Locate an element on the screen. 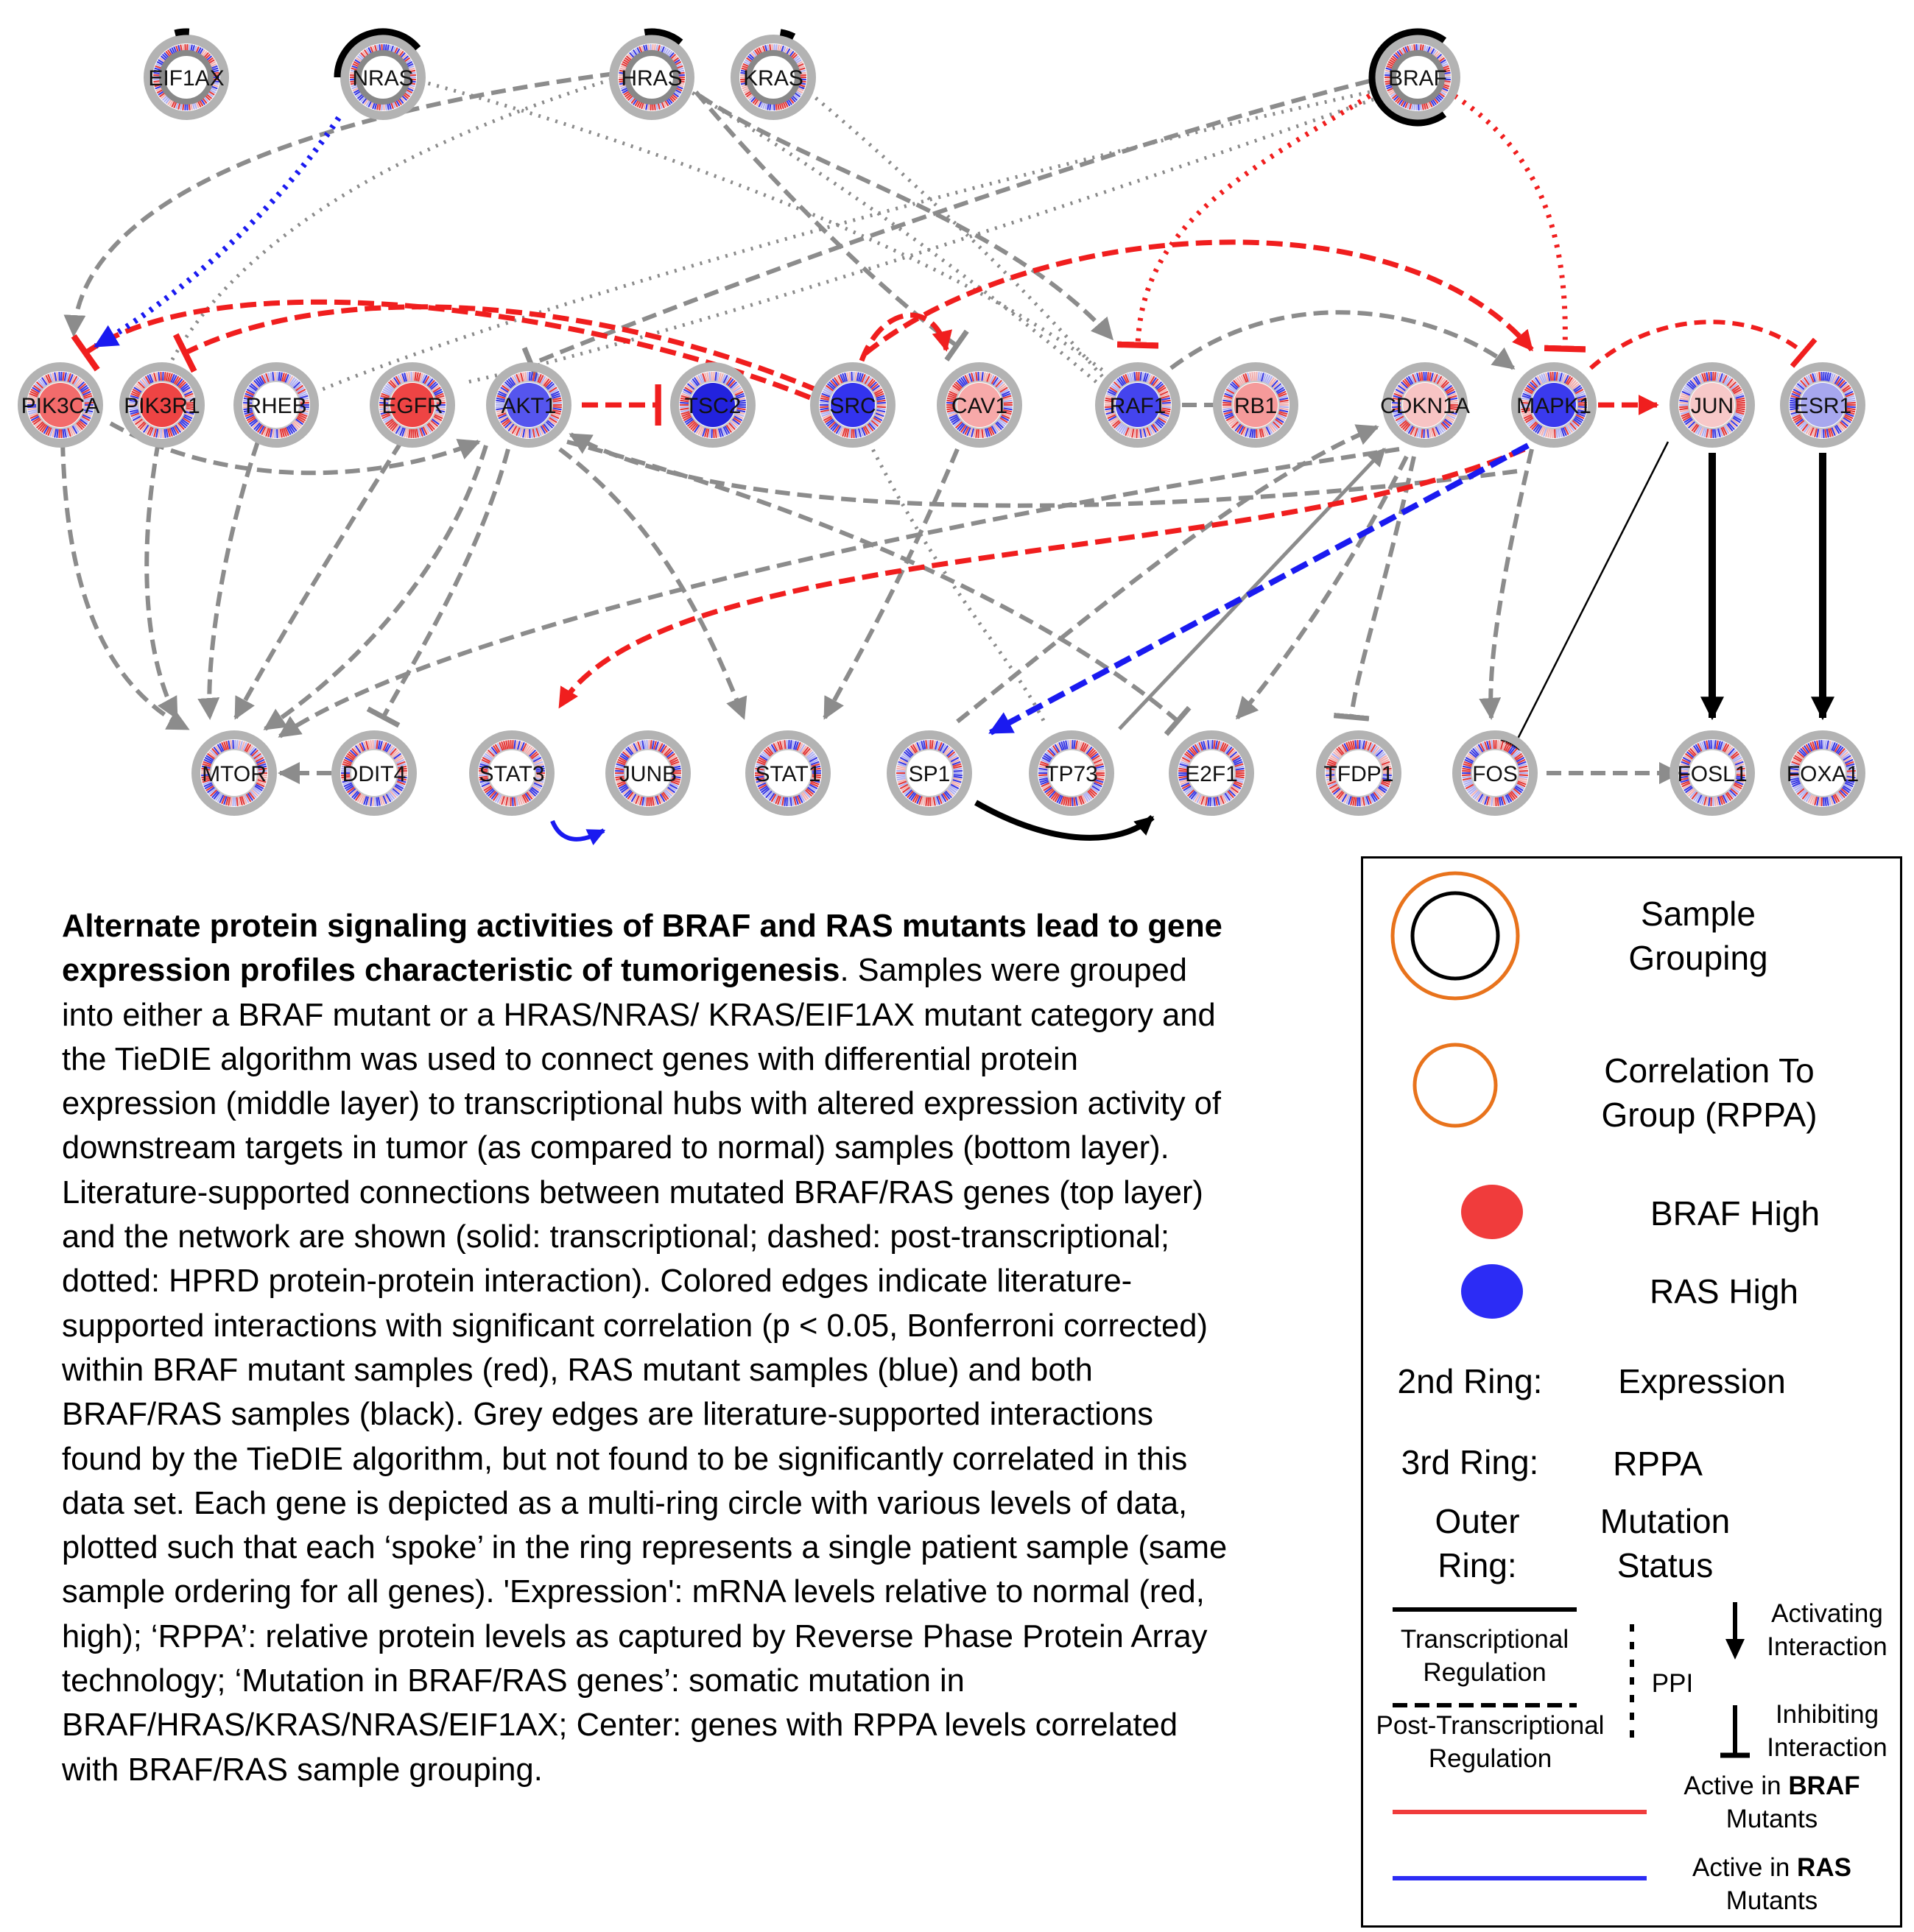  node-tfdp1: TFDP1 is located at coordinates (1359, 773).